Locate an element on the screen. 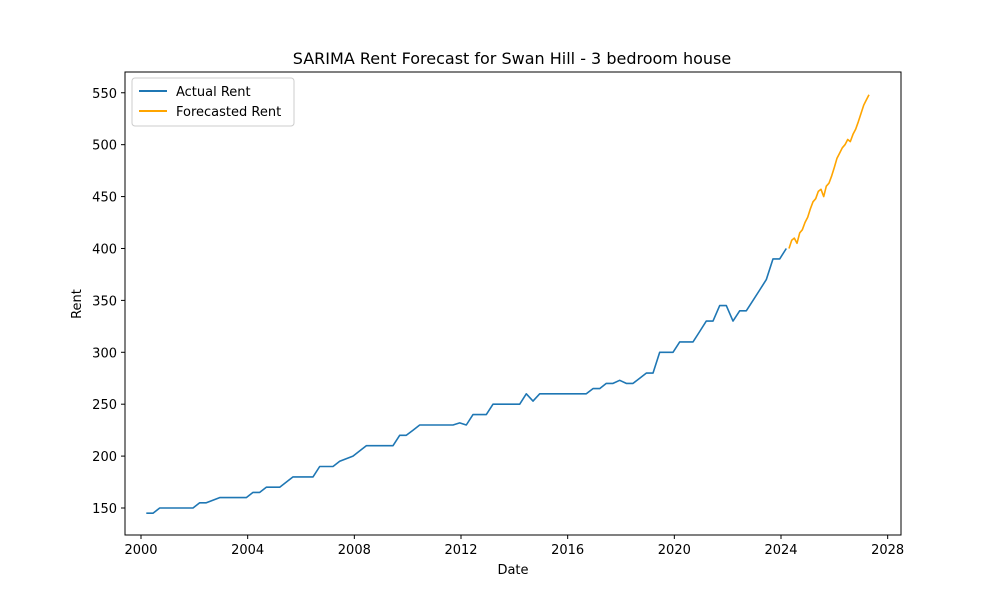 The image size is (1000, 600). legend-box is located at coordinates (213, 102).